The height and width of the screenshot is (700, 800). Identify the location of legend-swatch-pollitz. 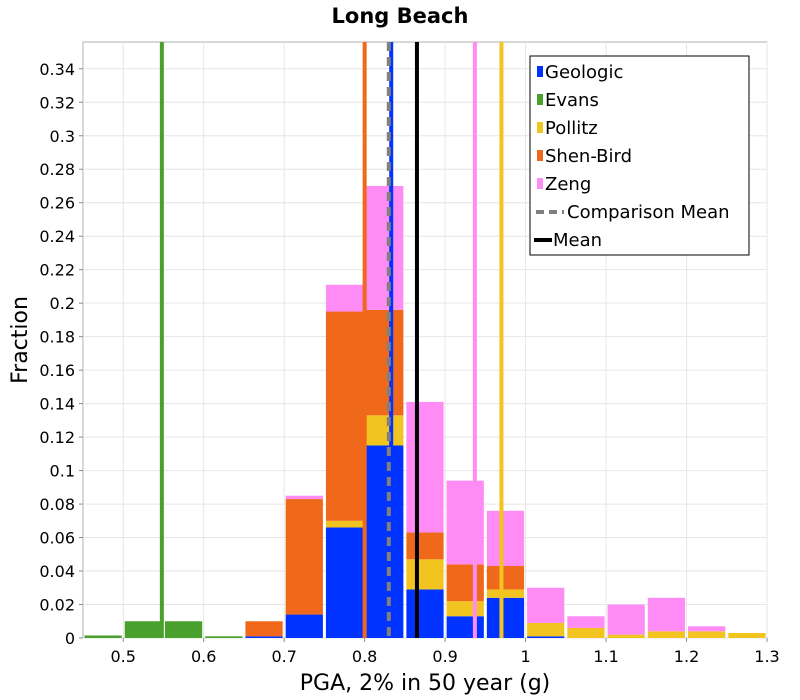
(540, 127).